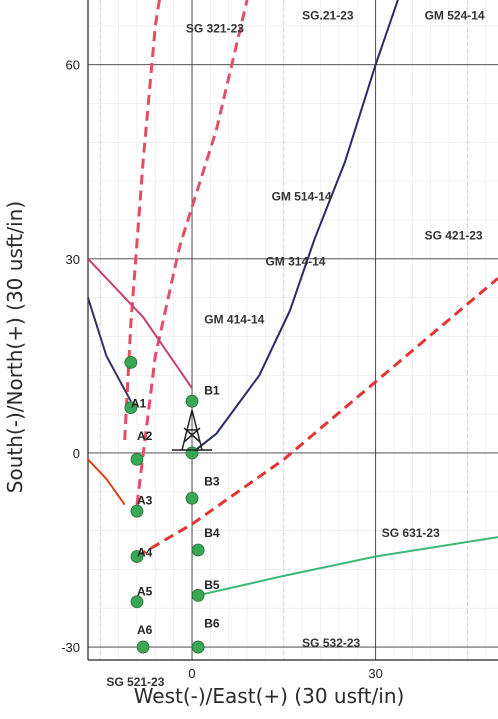 This screenshot has width=498, height=719. I want to click on y-tick-label: 60, so click(73, 65).